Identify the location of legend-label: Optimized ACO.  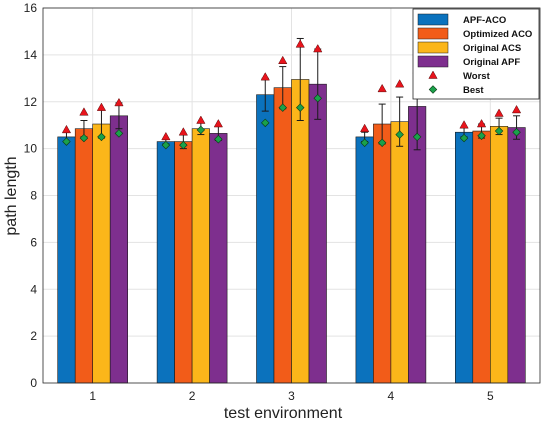
(497, 34).